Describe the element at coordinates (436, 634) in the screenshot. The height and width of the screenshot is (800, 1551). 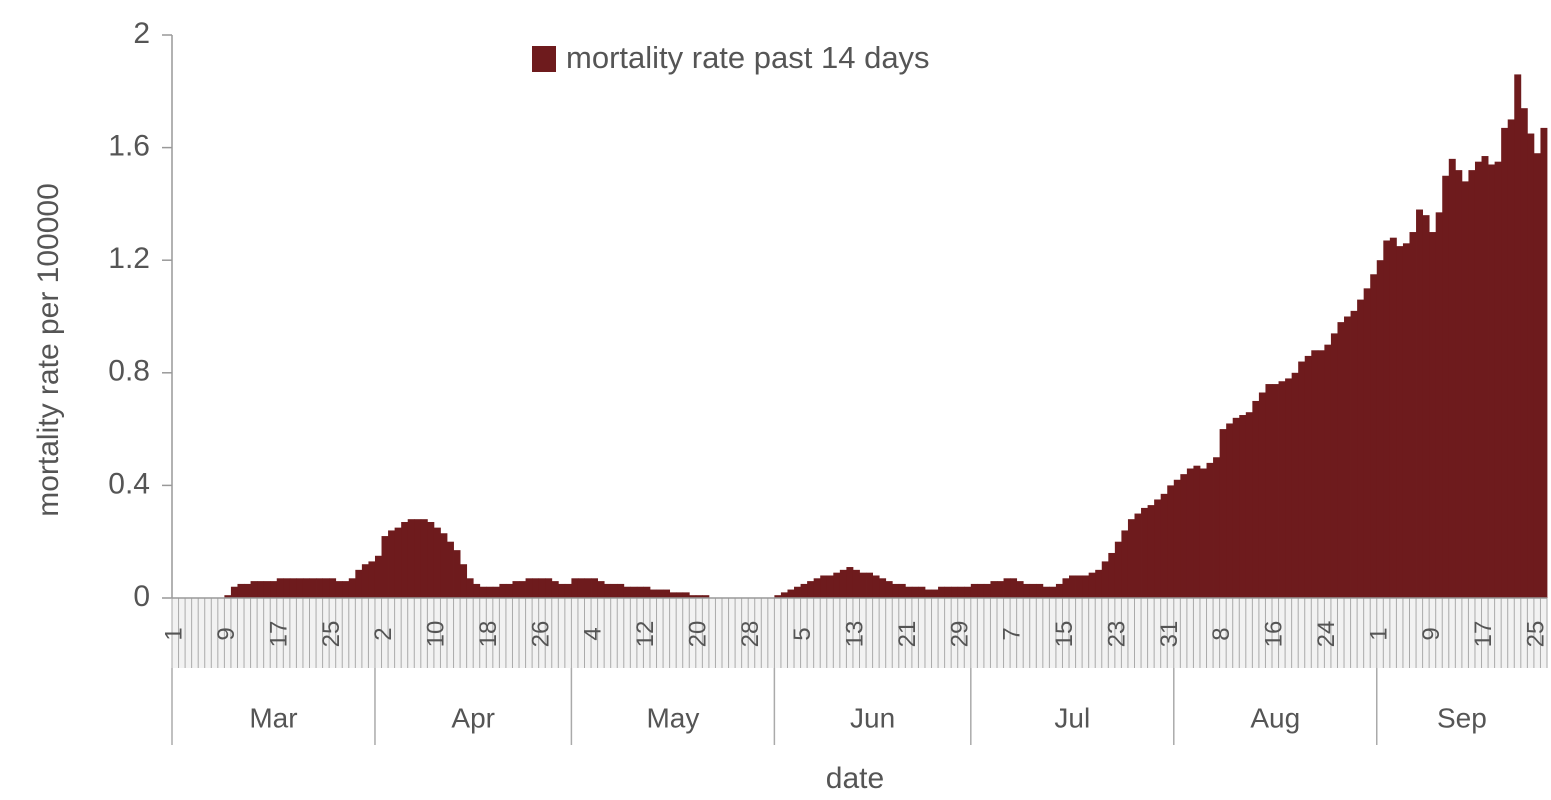
I see `x-tick-label: 10` at that location.